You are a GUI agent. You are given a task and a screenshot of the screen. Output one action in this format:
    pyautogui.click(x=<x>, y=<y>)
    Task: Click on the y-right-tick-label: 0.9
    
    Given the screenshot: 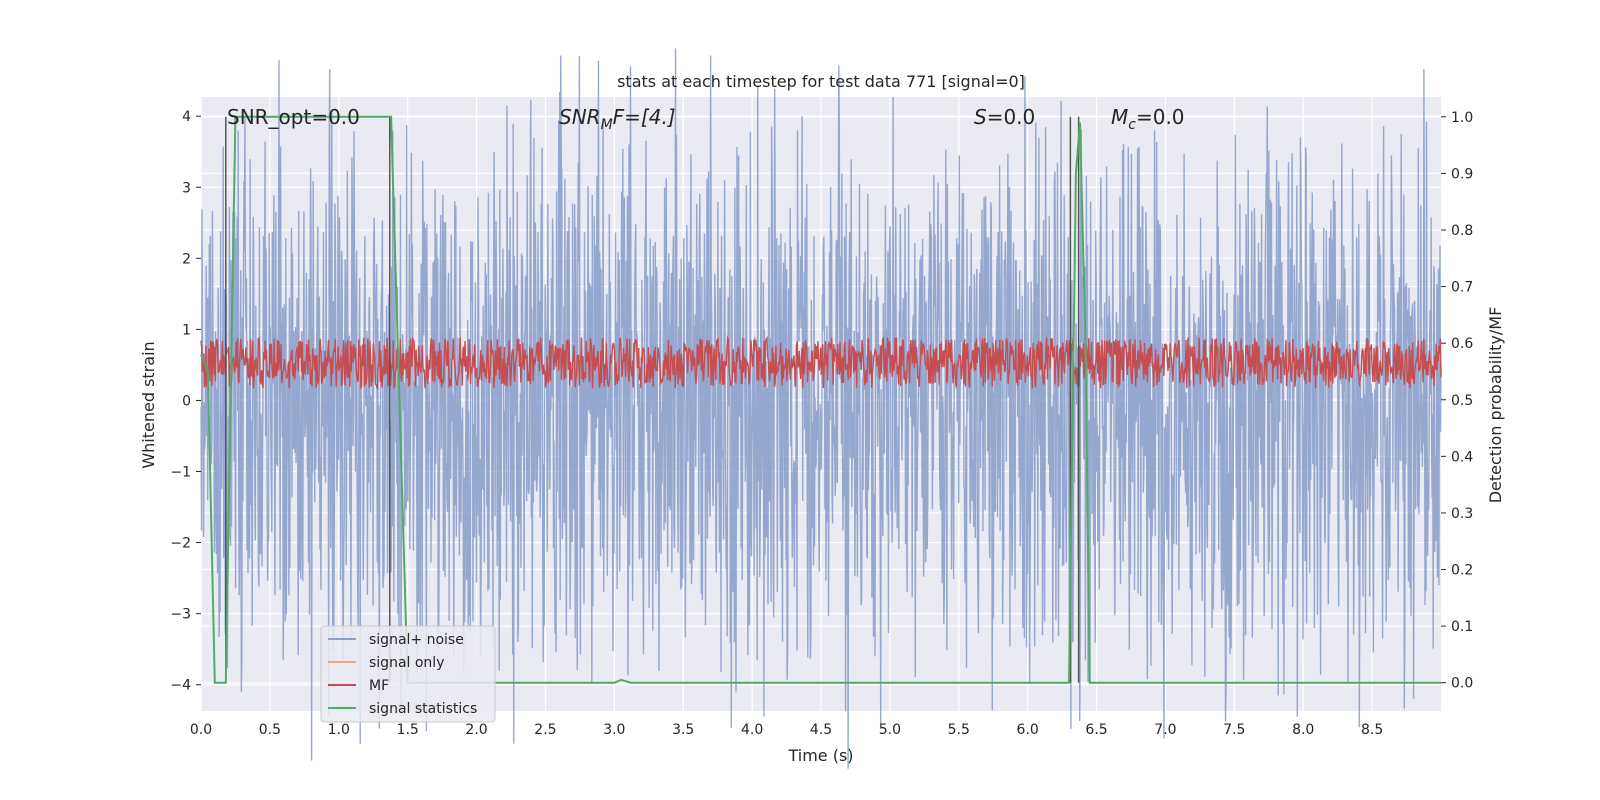 What is the action you would take?
    pyautogui.click(x=1462, y=174)
    